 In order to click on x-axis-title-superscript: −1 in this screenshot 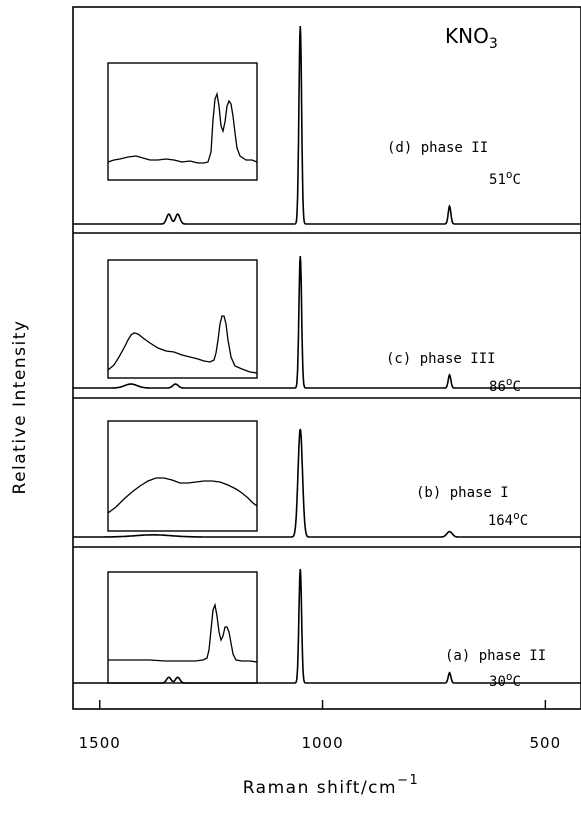, I will do `click(408, 780)`.